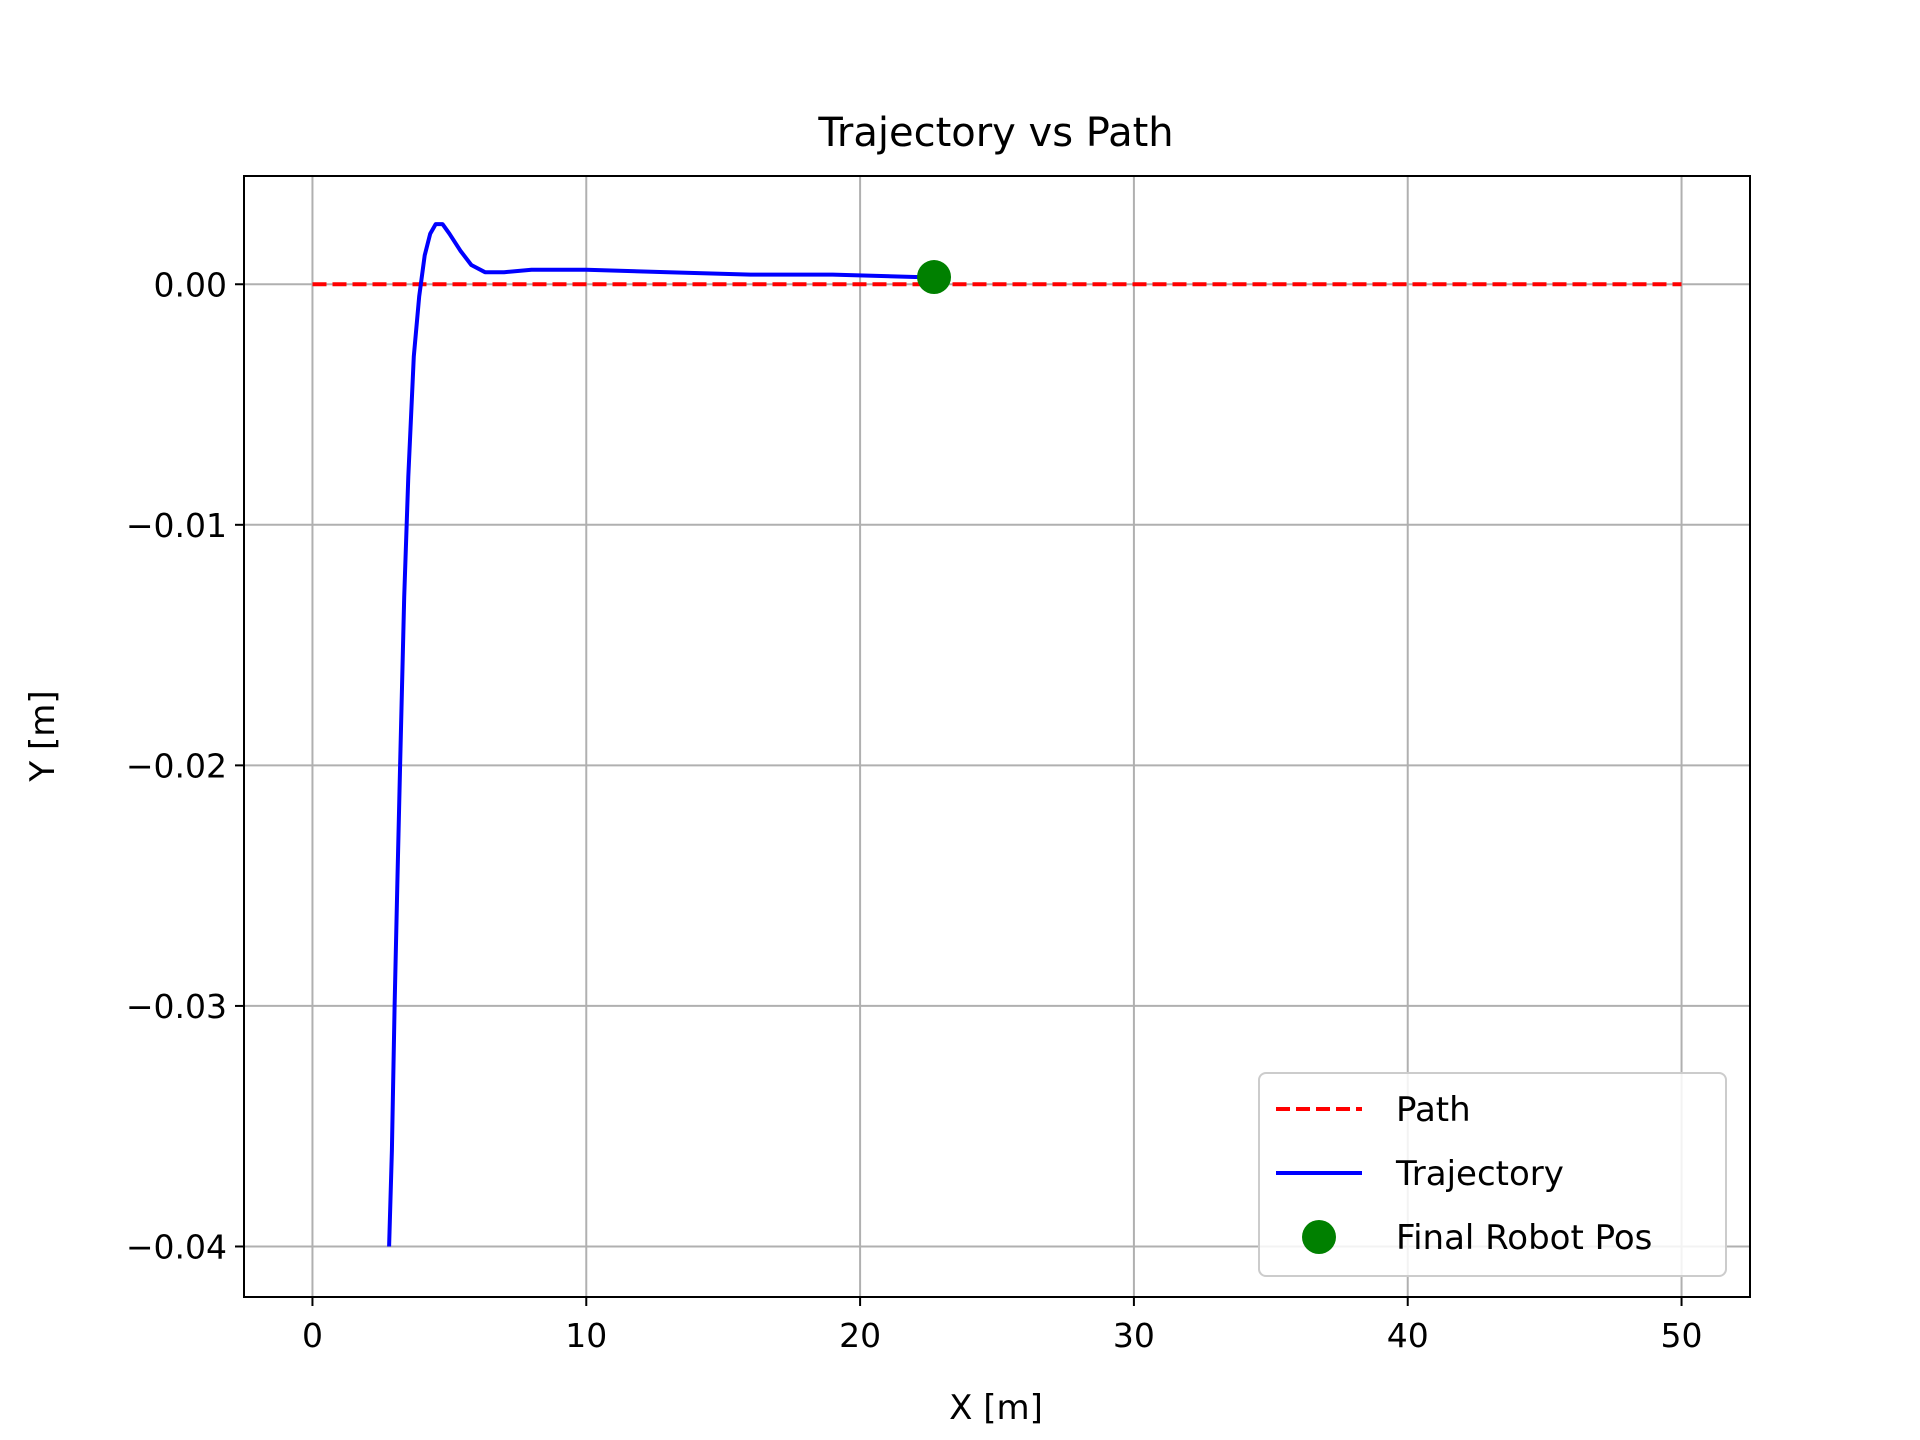  What do you see at coordinates (1002, 1326) in the screenshot?
I see `x-axis-ticks: 0 10 20 30 40 50` at bounding box center [1002, 1326].